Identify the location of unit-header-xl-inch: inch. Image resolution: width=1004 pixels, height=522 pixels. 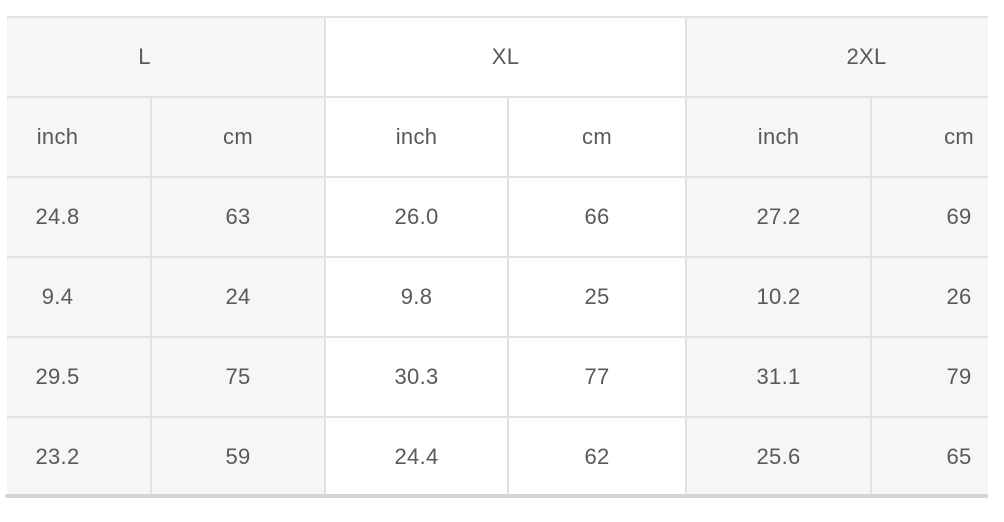
(417, 137).